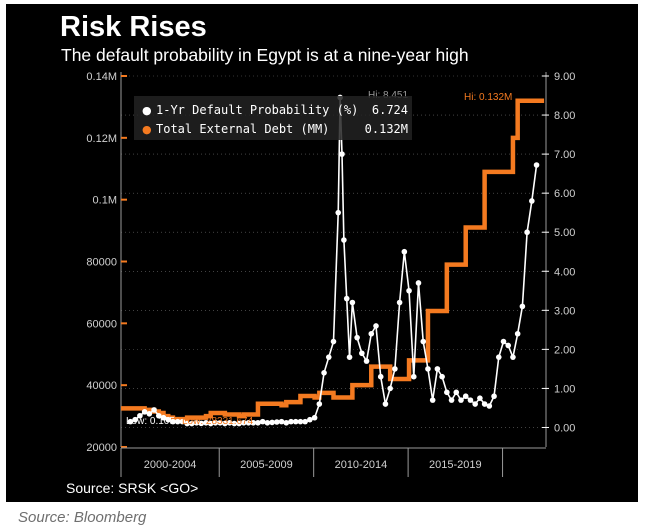 The height and width of the screenshot is (531, 646). What do you see at coordinates (170, 465) in the screenshot?
I see `x-tick-label: 2000-2004` at bounding box center [170, 465].